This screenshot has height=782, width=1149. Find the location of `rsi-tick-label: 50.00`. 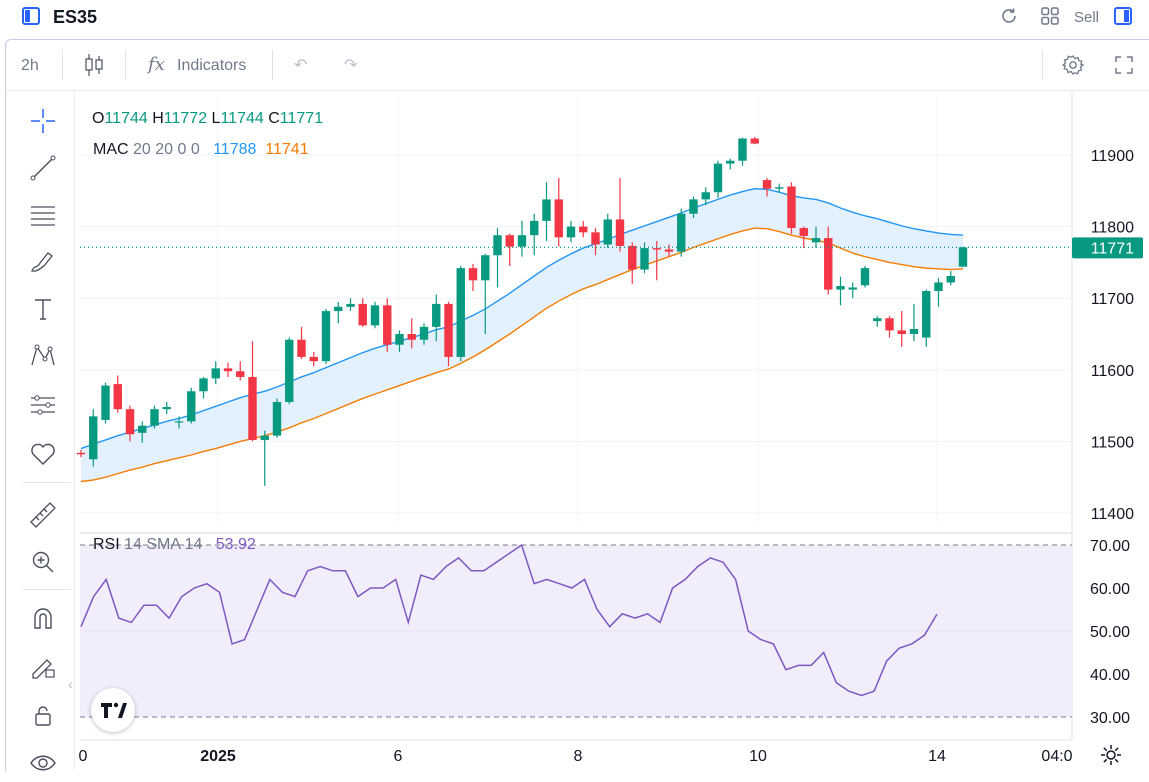

rsi-tick-label: 50.00 is located at coordinates (1110, 632).